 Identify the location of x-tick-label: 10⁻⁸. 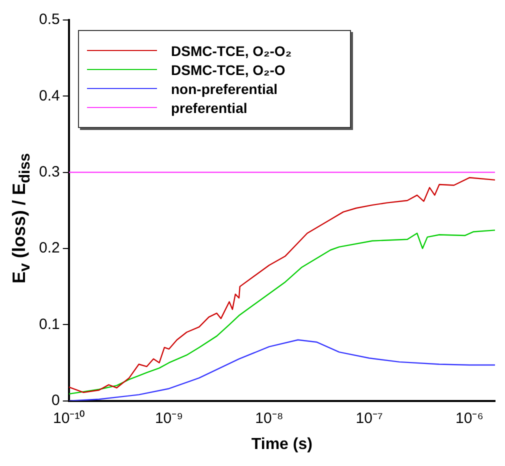
(269, 418).